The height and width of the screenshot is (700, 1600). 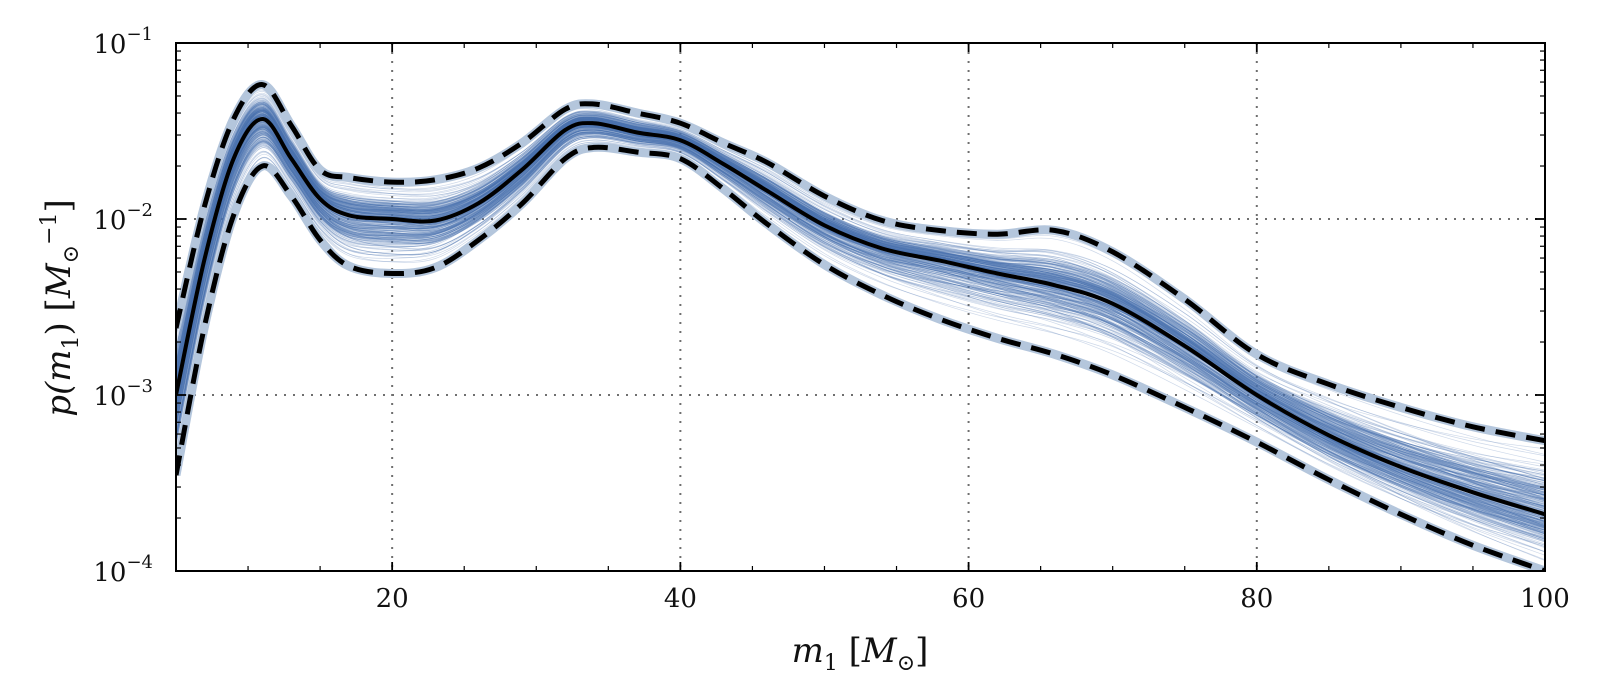 What do you see at coordinates (123, 42) in the screenshot?
I see `y-tick-label: 10⁻¹` at bounding box center [123, 42].